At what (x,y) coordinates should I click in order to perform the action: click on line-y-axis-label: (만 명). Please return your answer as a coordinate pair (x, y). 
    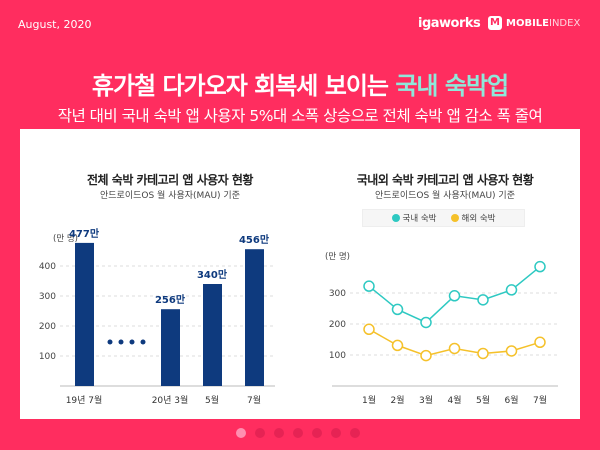
    Looking at the image, I should click on (337, 256).